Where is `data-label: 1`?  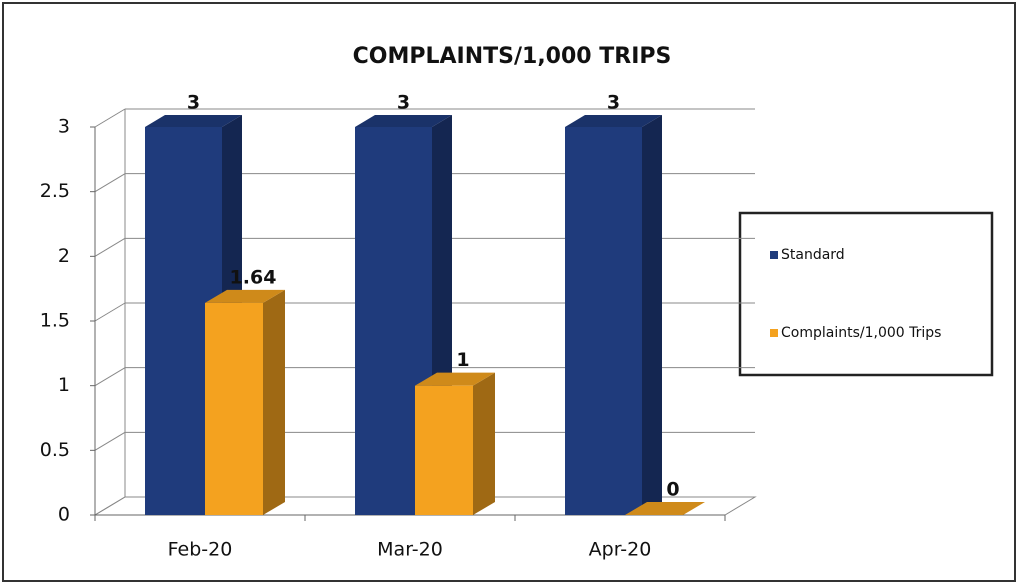 data-label: 1 is located at coordinates (462, 360).